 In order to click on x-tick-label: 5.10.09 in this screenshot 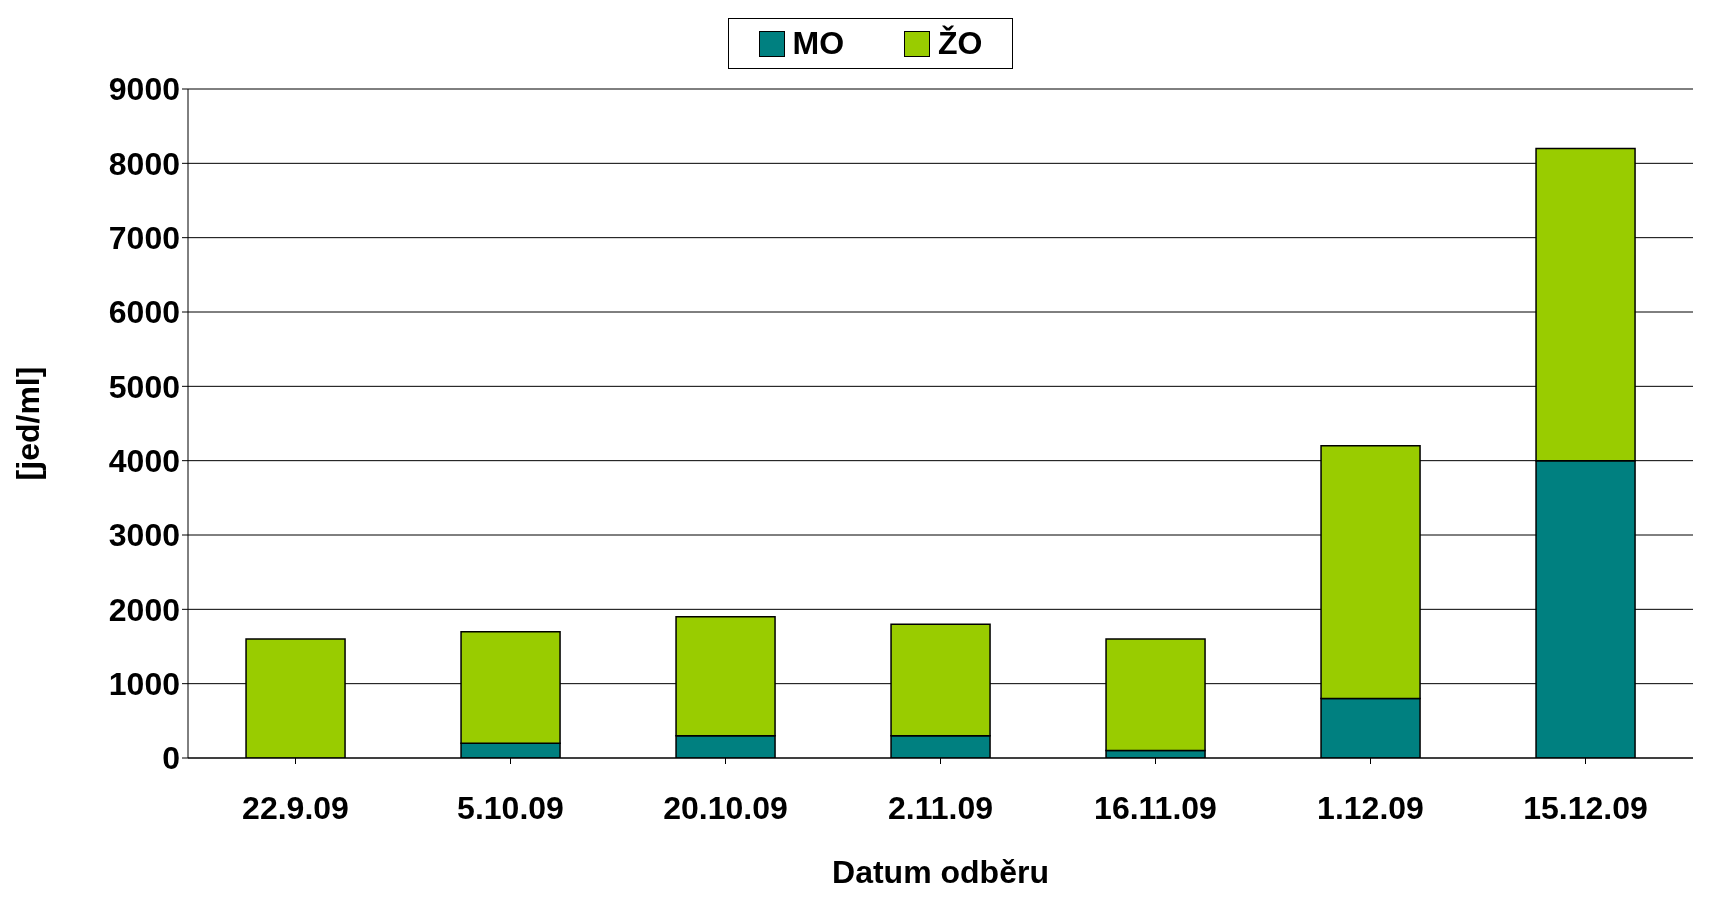, I will do `click(510, 807)`.